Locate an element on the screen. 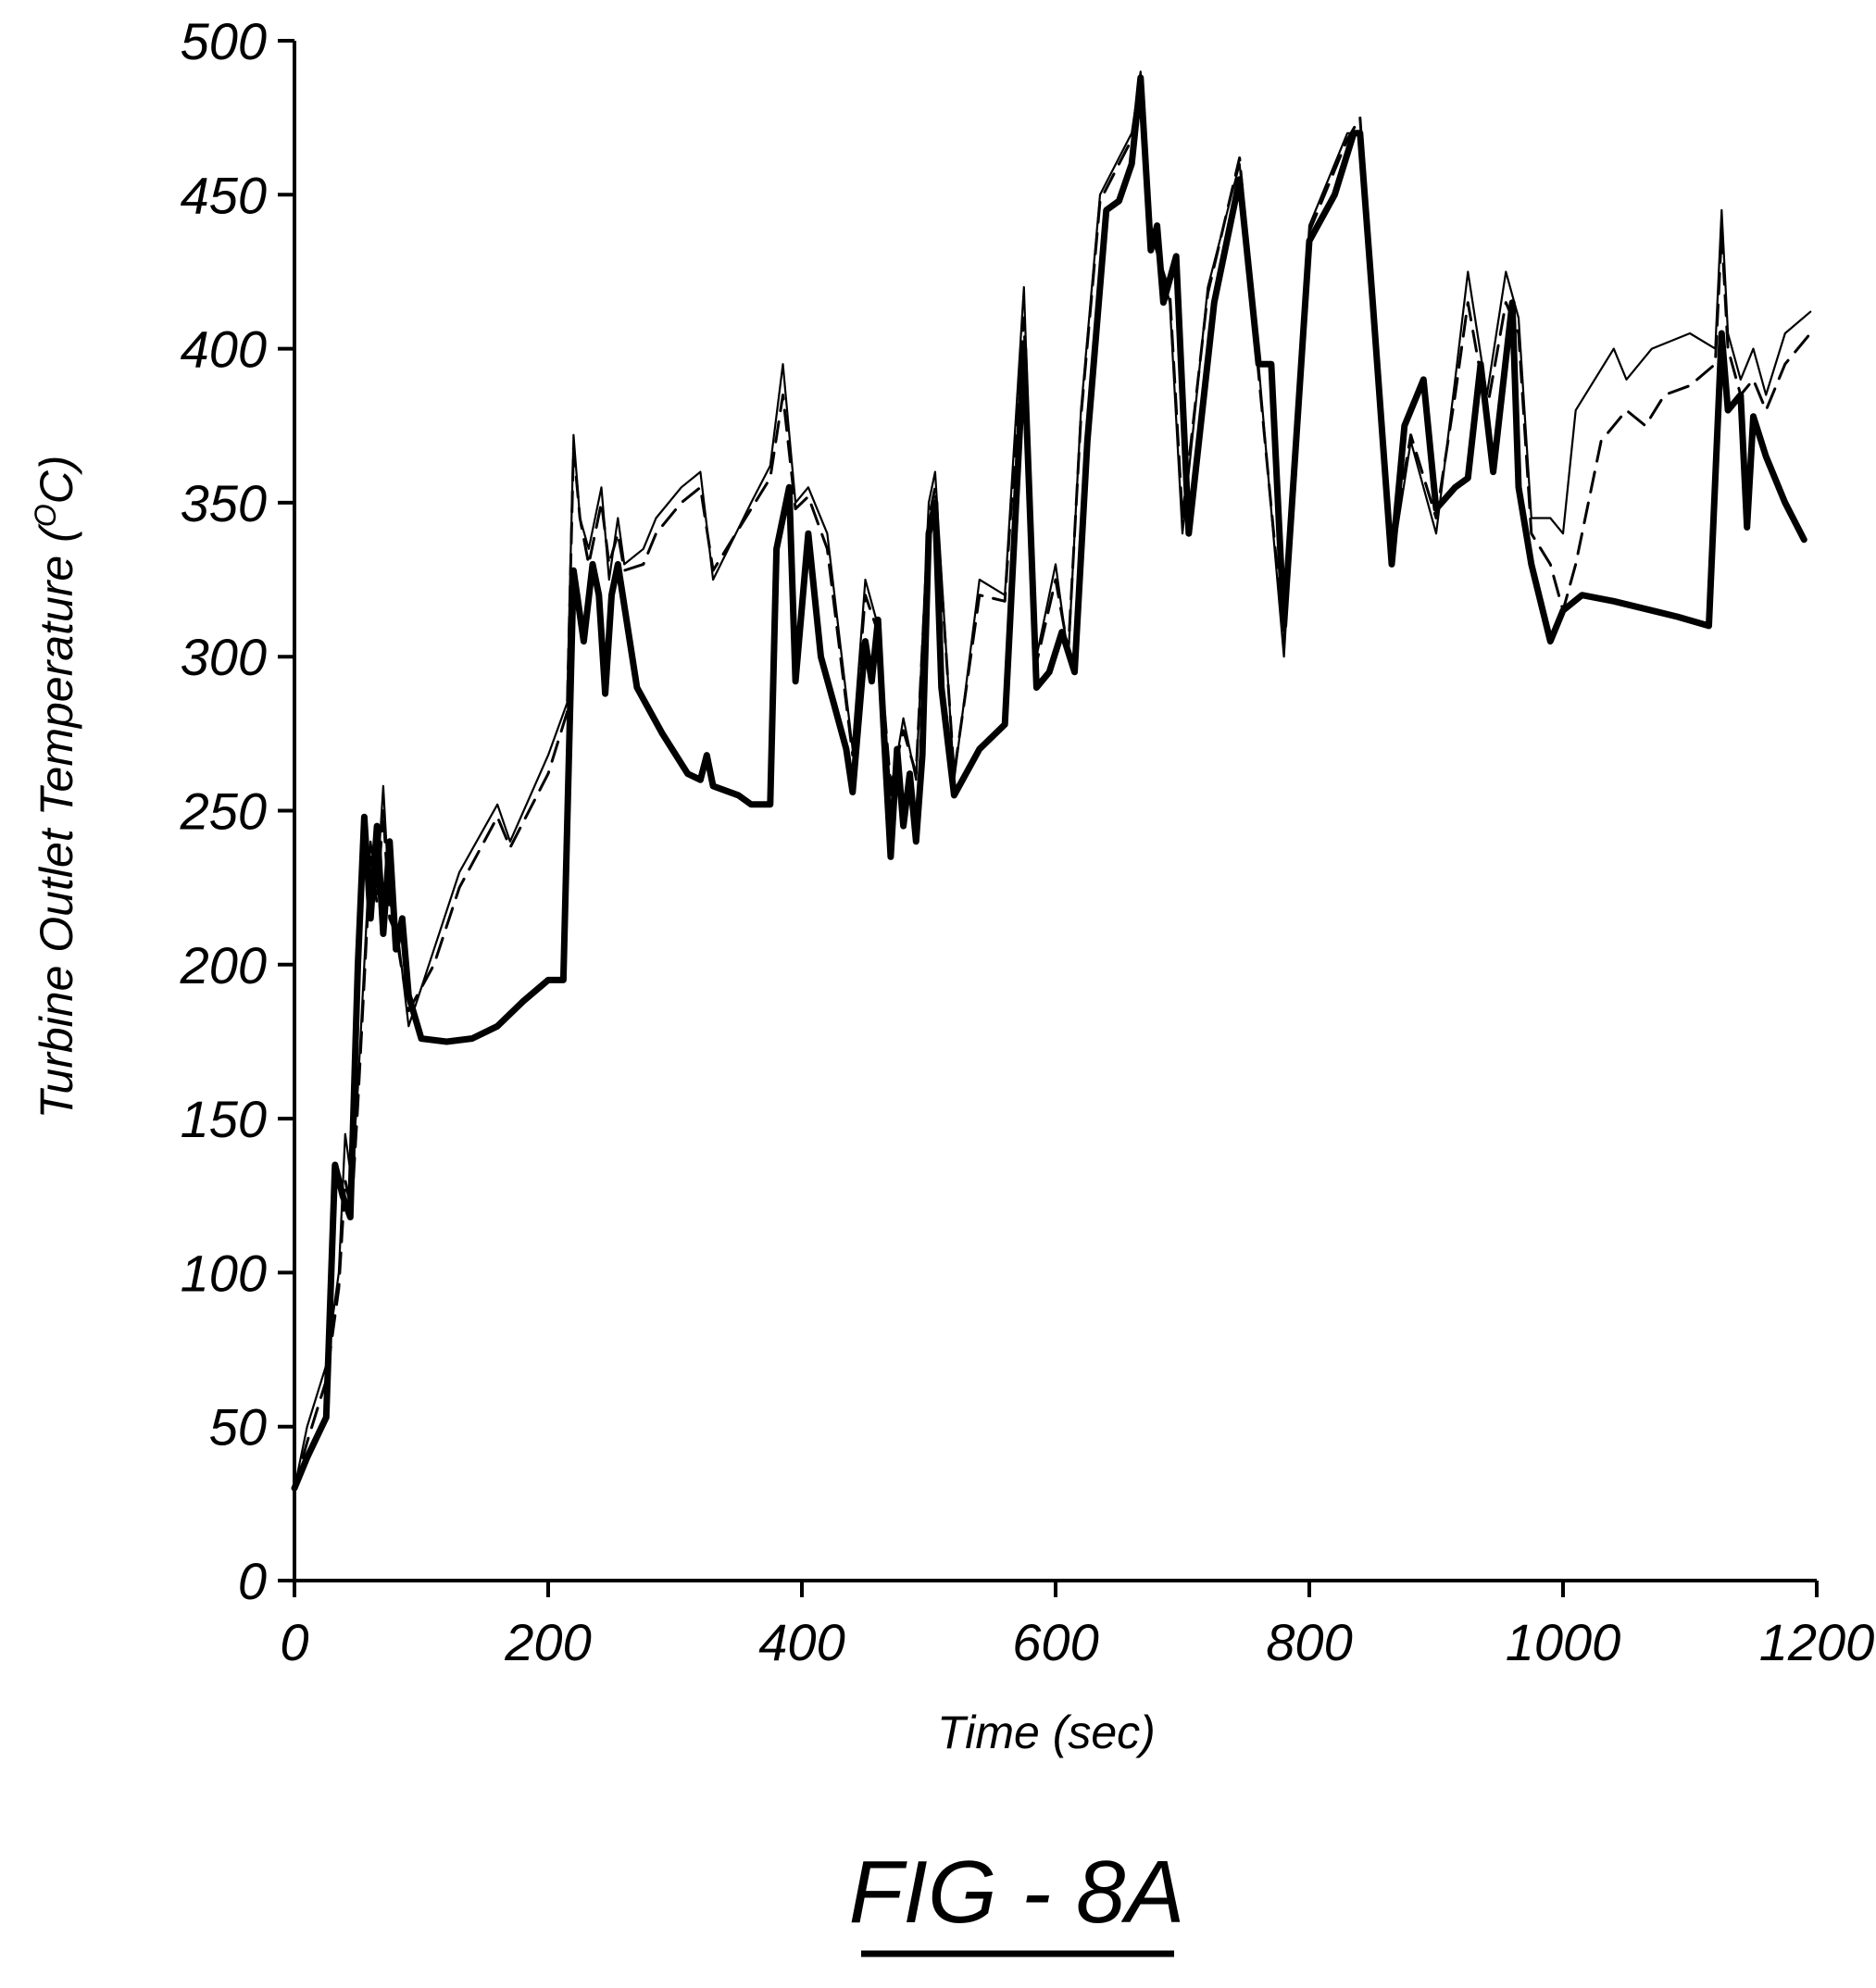  y-tick-label: 450 is located at coordinates (224, 195).